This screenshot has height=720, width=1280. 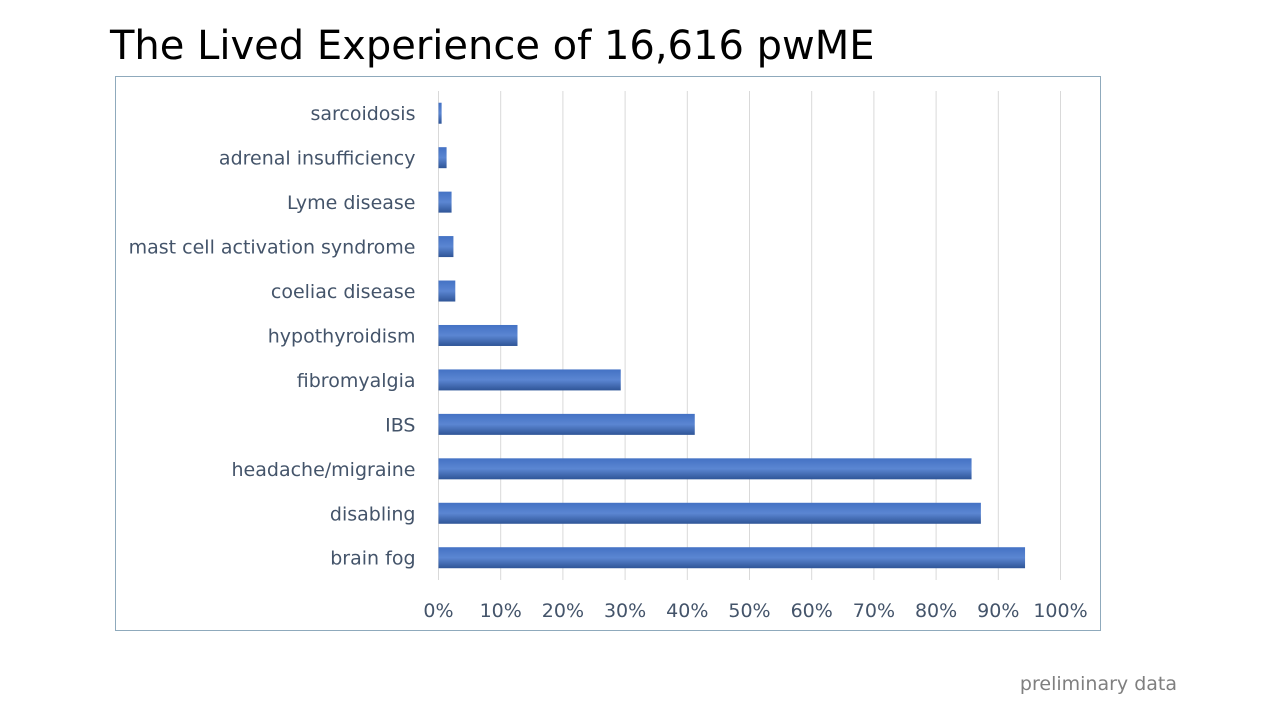 I want to click on category-label: brain fog, so click(x=372, y=559).